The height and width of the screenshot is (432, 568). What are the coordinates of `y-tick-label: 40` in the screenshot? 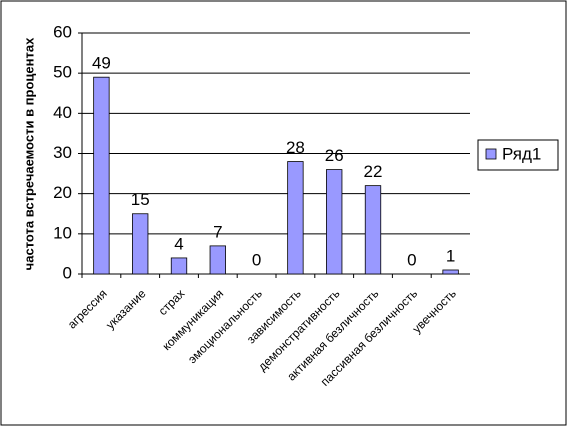 It's located at (62, 112).